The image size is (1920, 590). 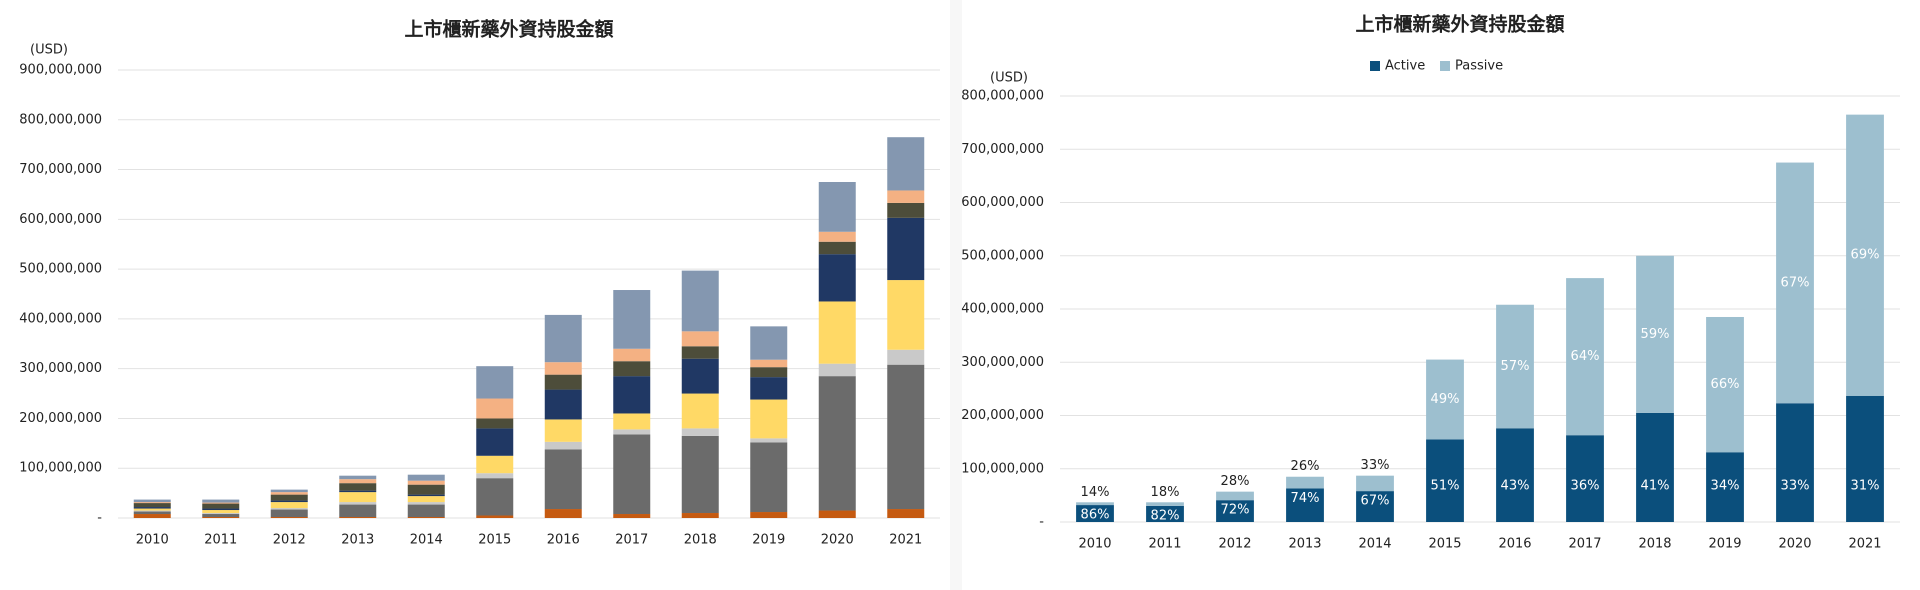 I want to click on value-label: 26%, so click(x=1305, y=466).